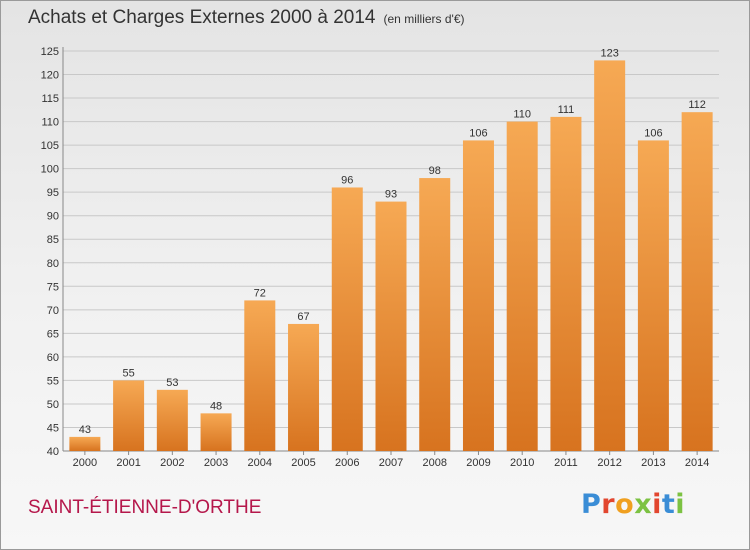  I want to click on x-tick-label-2014: 2014, so click(697, 463).